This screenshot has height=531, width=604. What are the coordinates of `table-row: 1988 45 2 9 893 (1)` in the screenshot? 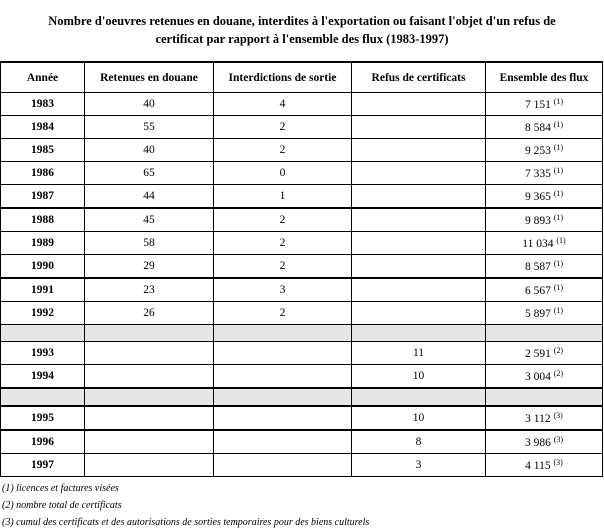 It's located at (301, 219).